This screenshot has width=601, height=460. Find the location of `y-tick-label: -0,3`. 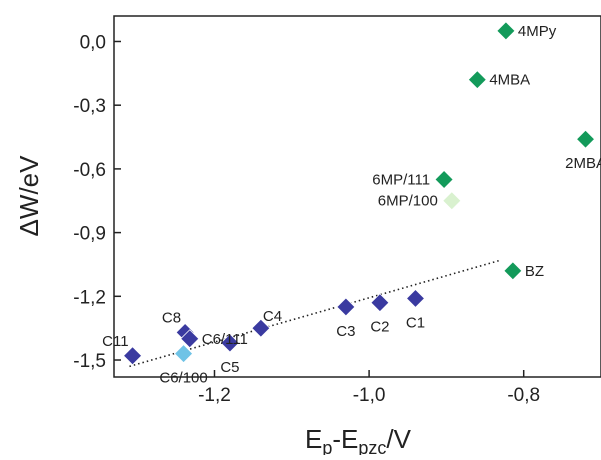

y-tick-label: -0,3 is located at coordinates (89, 106).